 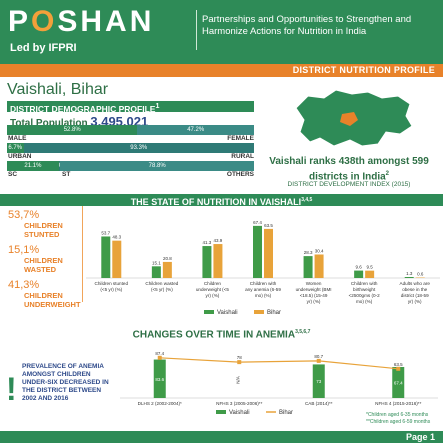 I want to click on demographic-segment: 47.2%, so click(x=195, y=130).